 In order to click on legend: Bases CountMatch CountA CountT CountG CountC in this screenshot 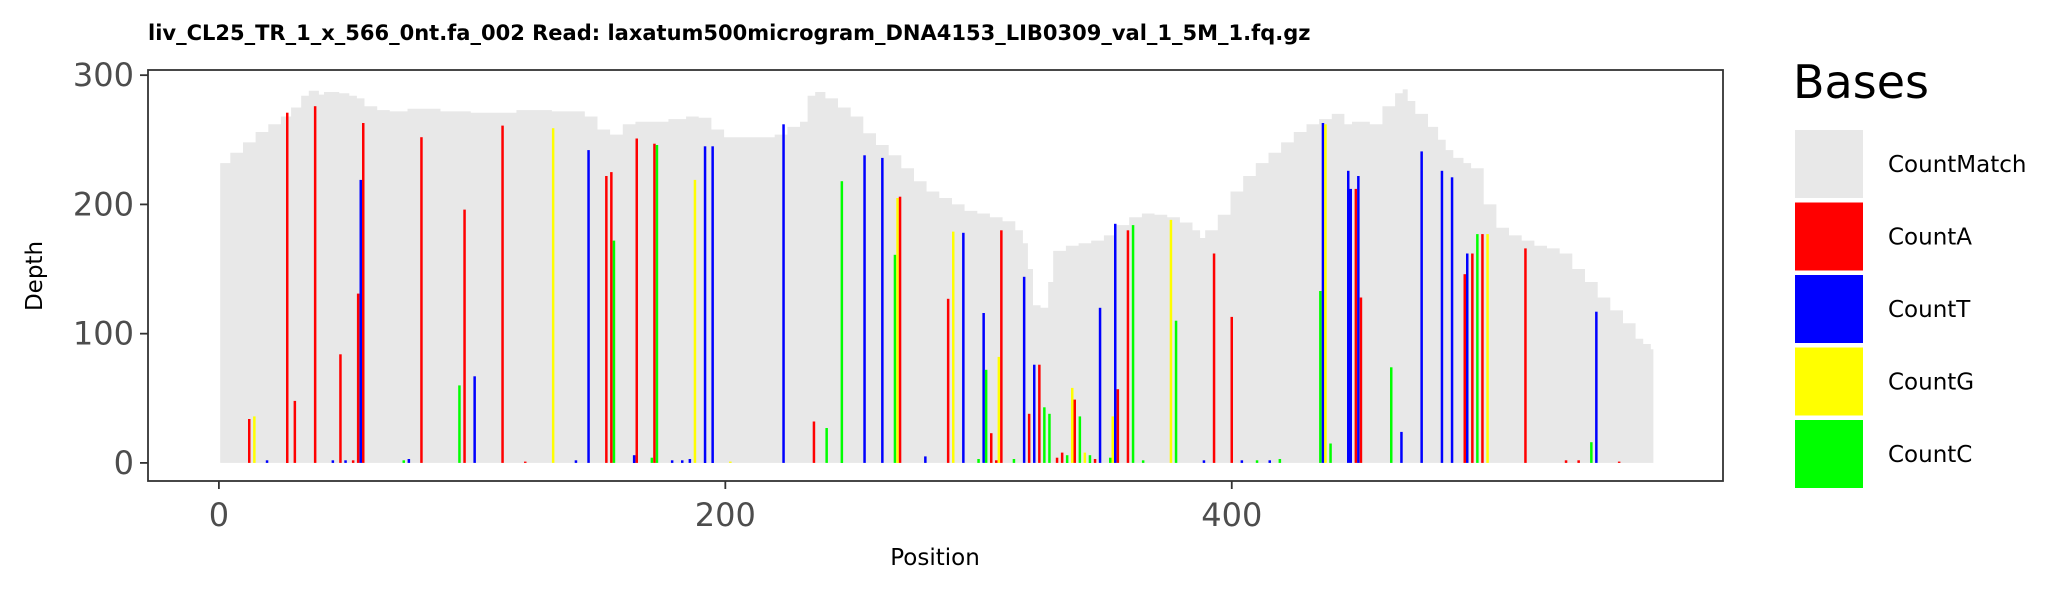, I will do `click(1909, 271)`.